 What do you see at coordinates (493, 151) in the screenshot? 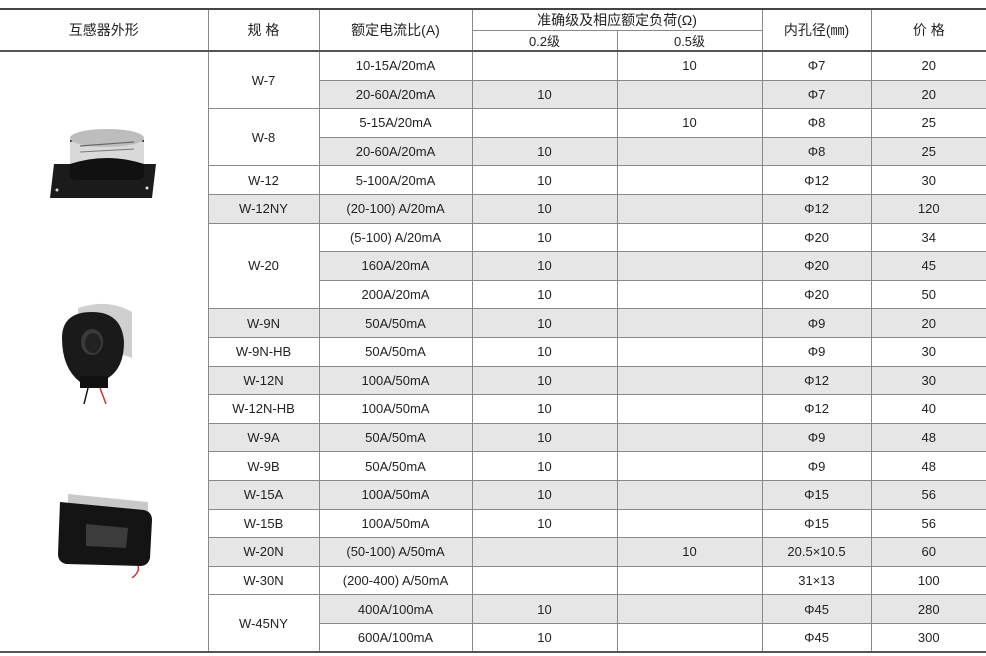
I see `table-row: 20-60A/20mA 10 Φ8 25` at bounding box center [493, 151].